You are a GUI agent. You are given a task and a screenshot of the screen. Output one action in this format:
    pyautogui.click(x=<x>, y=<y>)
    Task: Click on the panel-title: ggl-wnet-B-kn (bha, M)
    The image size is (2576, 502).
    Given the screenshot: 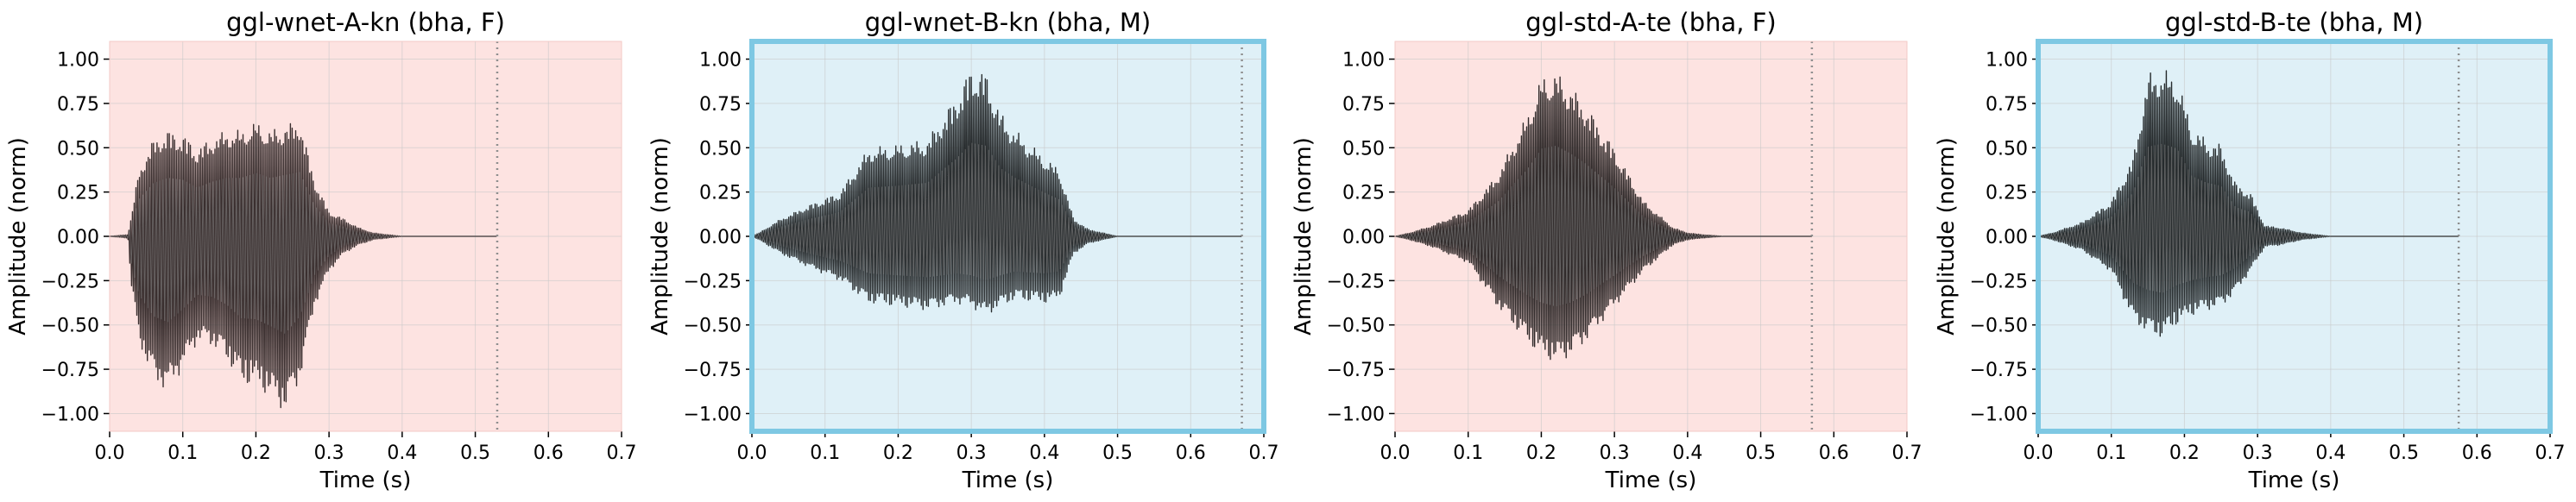 What is the action you would take?
    pyautogui.click(x=1008, y=22)
    